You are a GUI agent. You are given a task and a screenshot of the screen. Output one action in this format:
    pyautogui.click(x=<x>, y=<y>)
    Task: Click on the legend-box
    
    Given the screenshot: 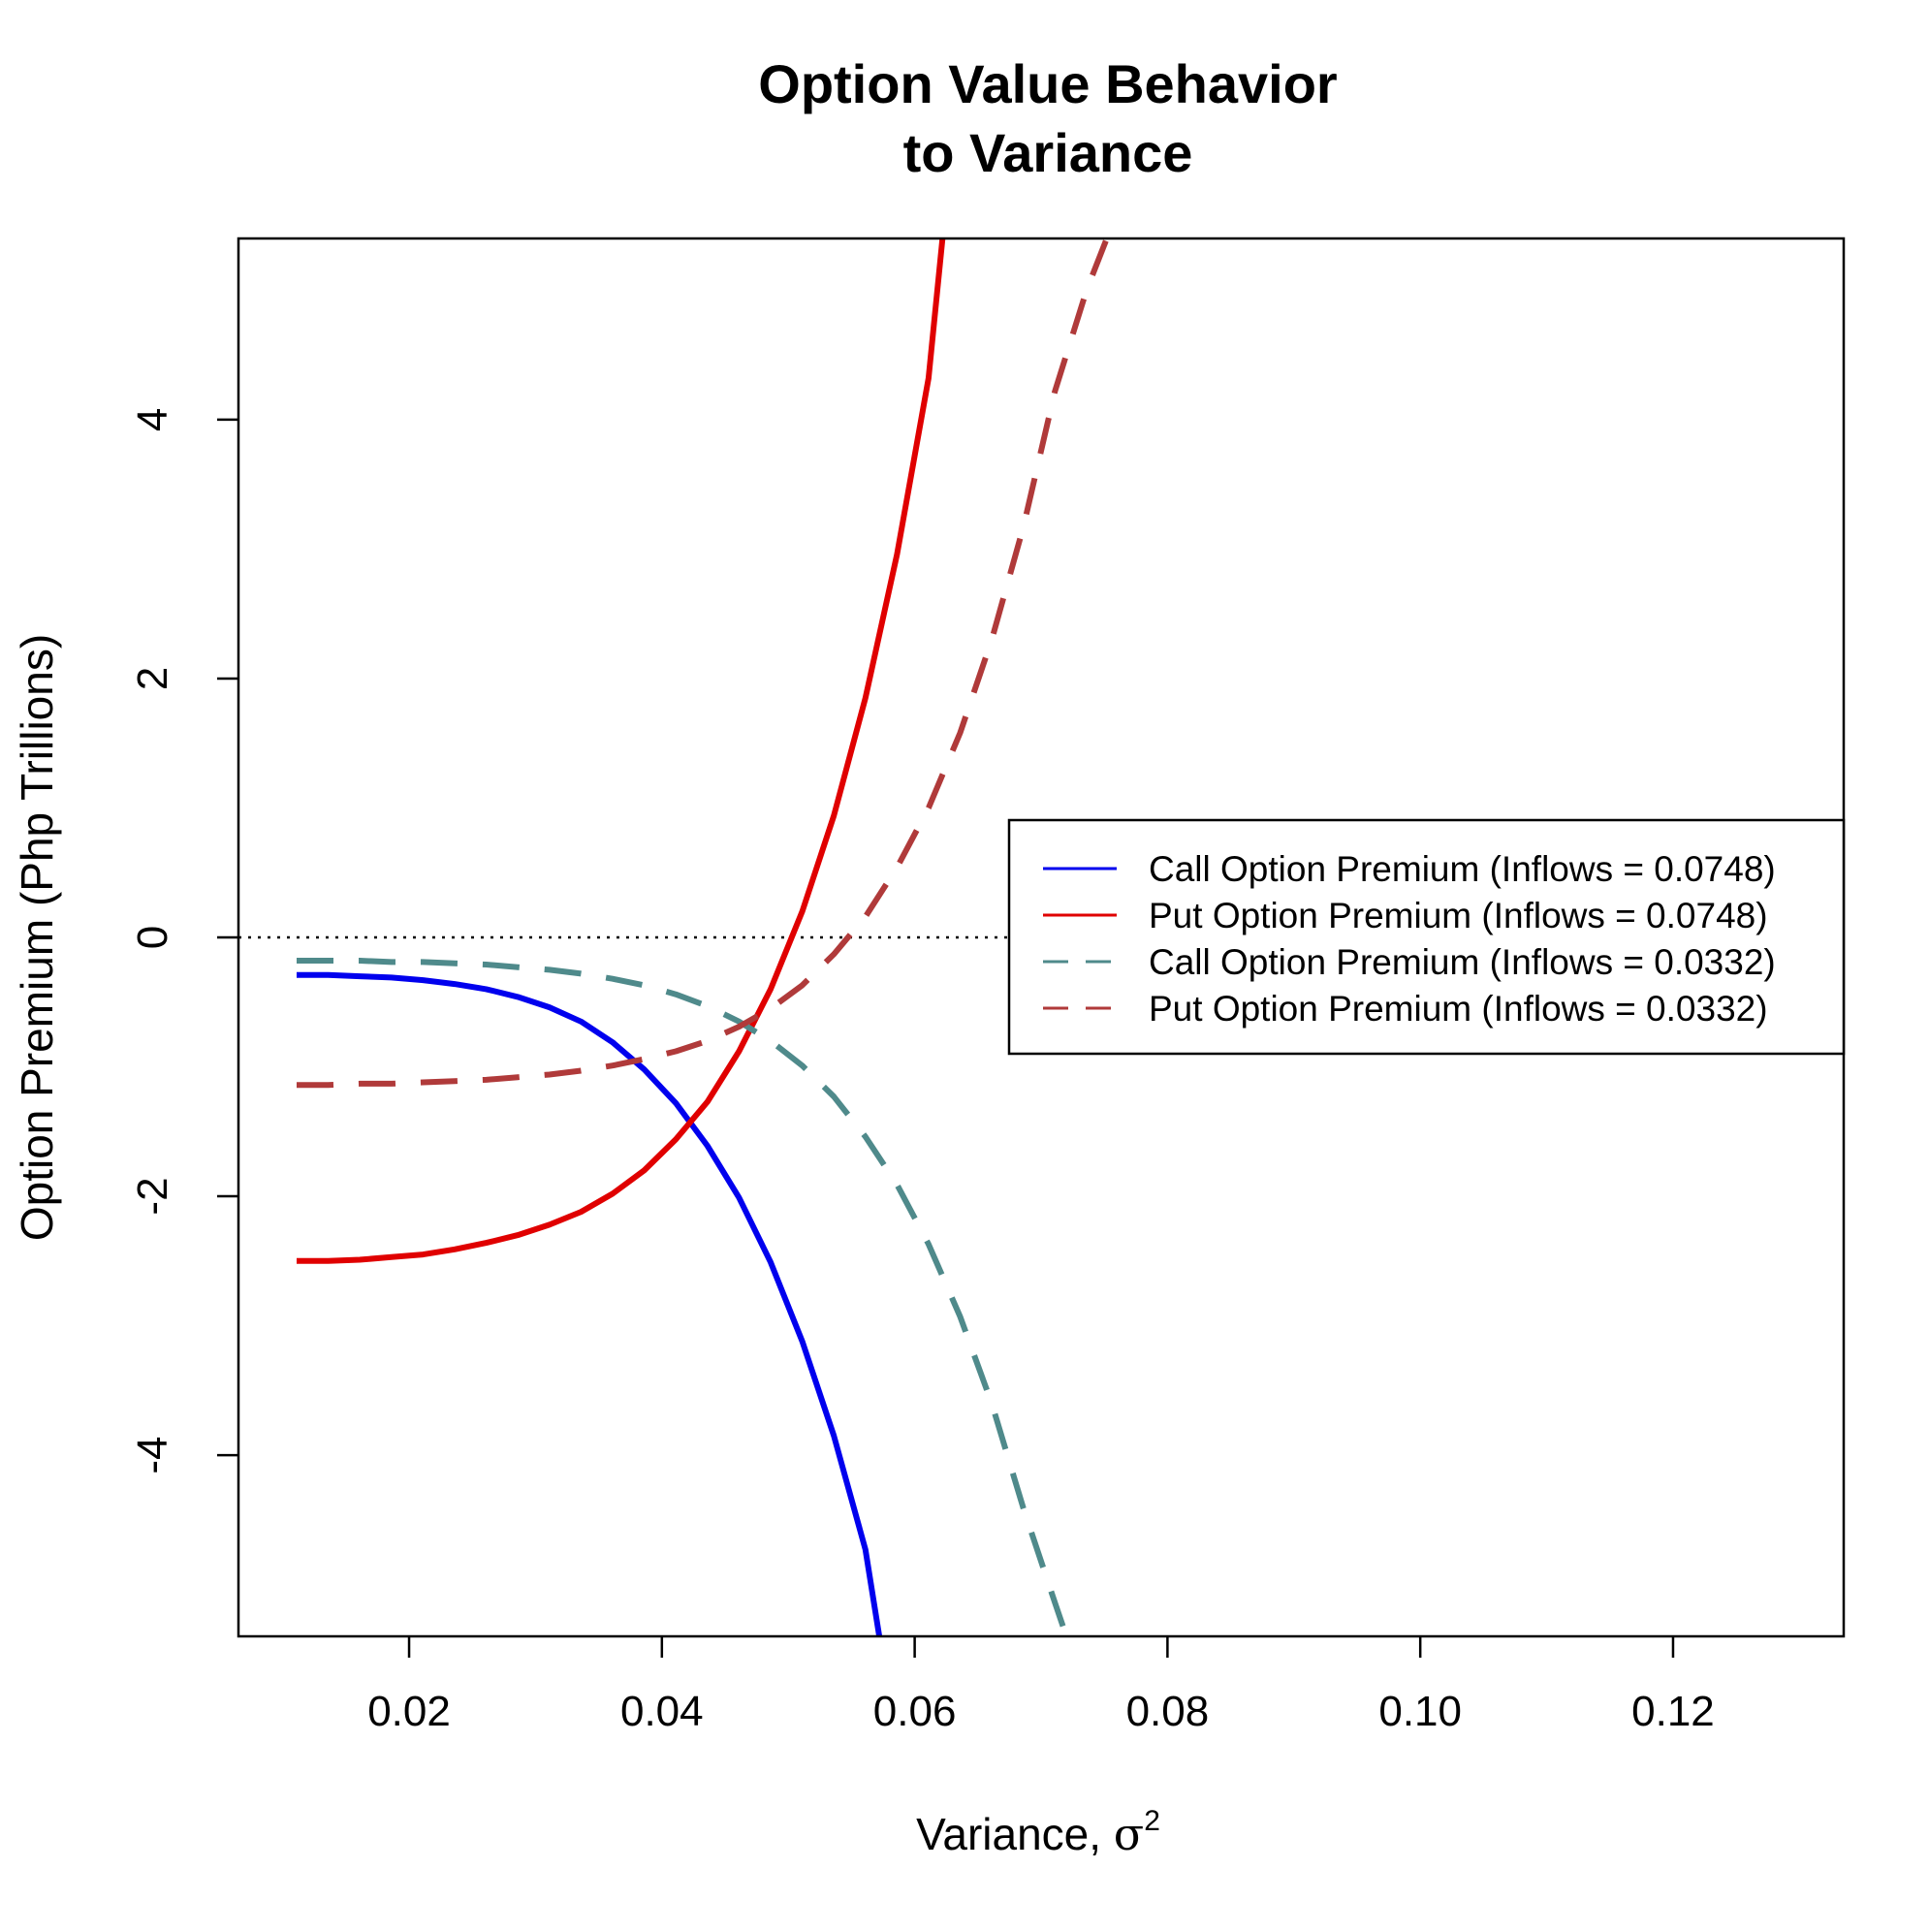 What is the action you would take?
    pyautogui.click(x=1426, y=937)
    